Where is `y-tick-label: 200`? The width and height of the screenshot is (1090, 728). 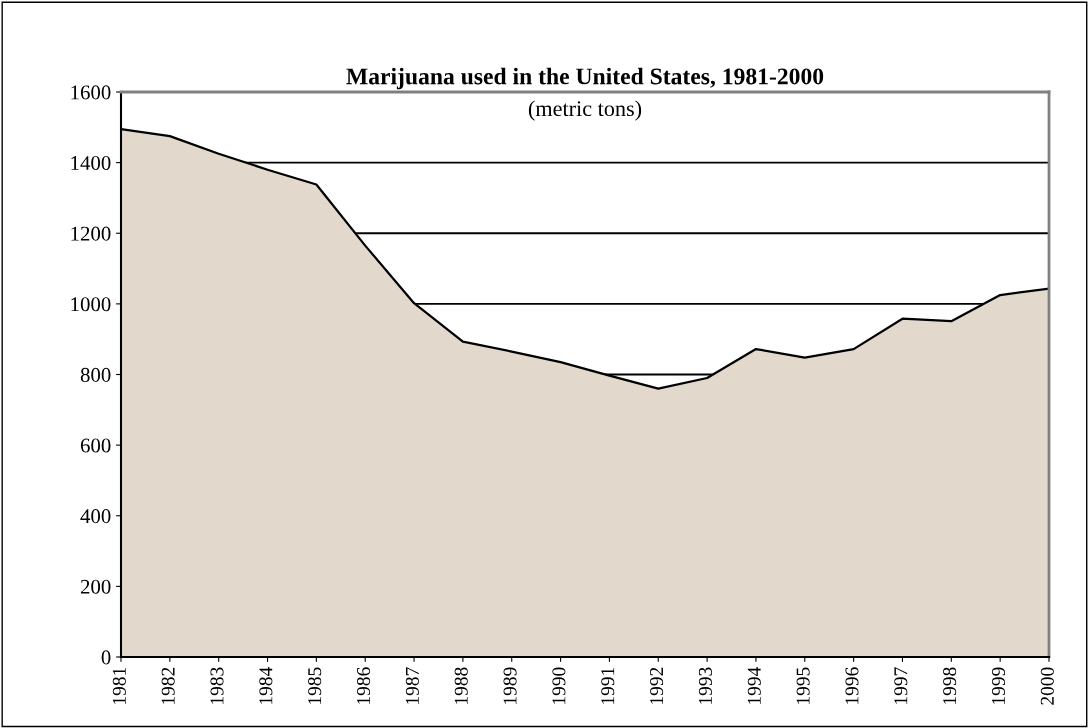 y-tick-label: 200 is located at coordinates (95, 586).